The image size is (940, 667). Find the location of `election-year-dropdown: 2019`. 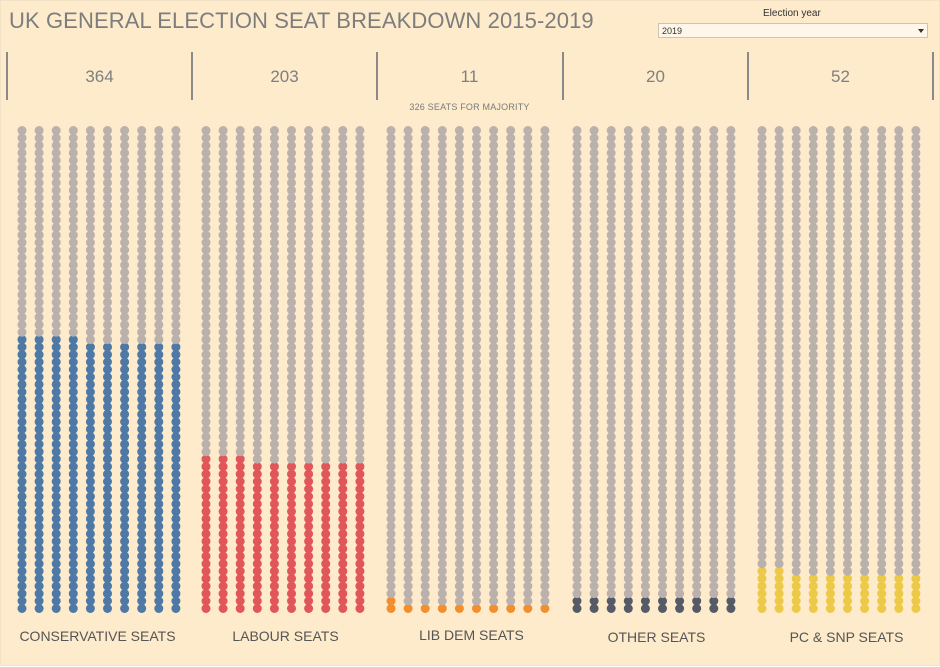

election-year-dropdown: 2019 is located at coordinates (793, 30).